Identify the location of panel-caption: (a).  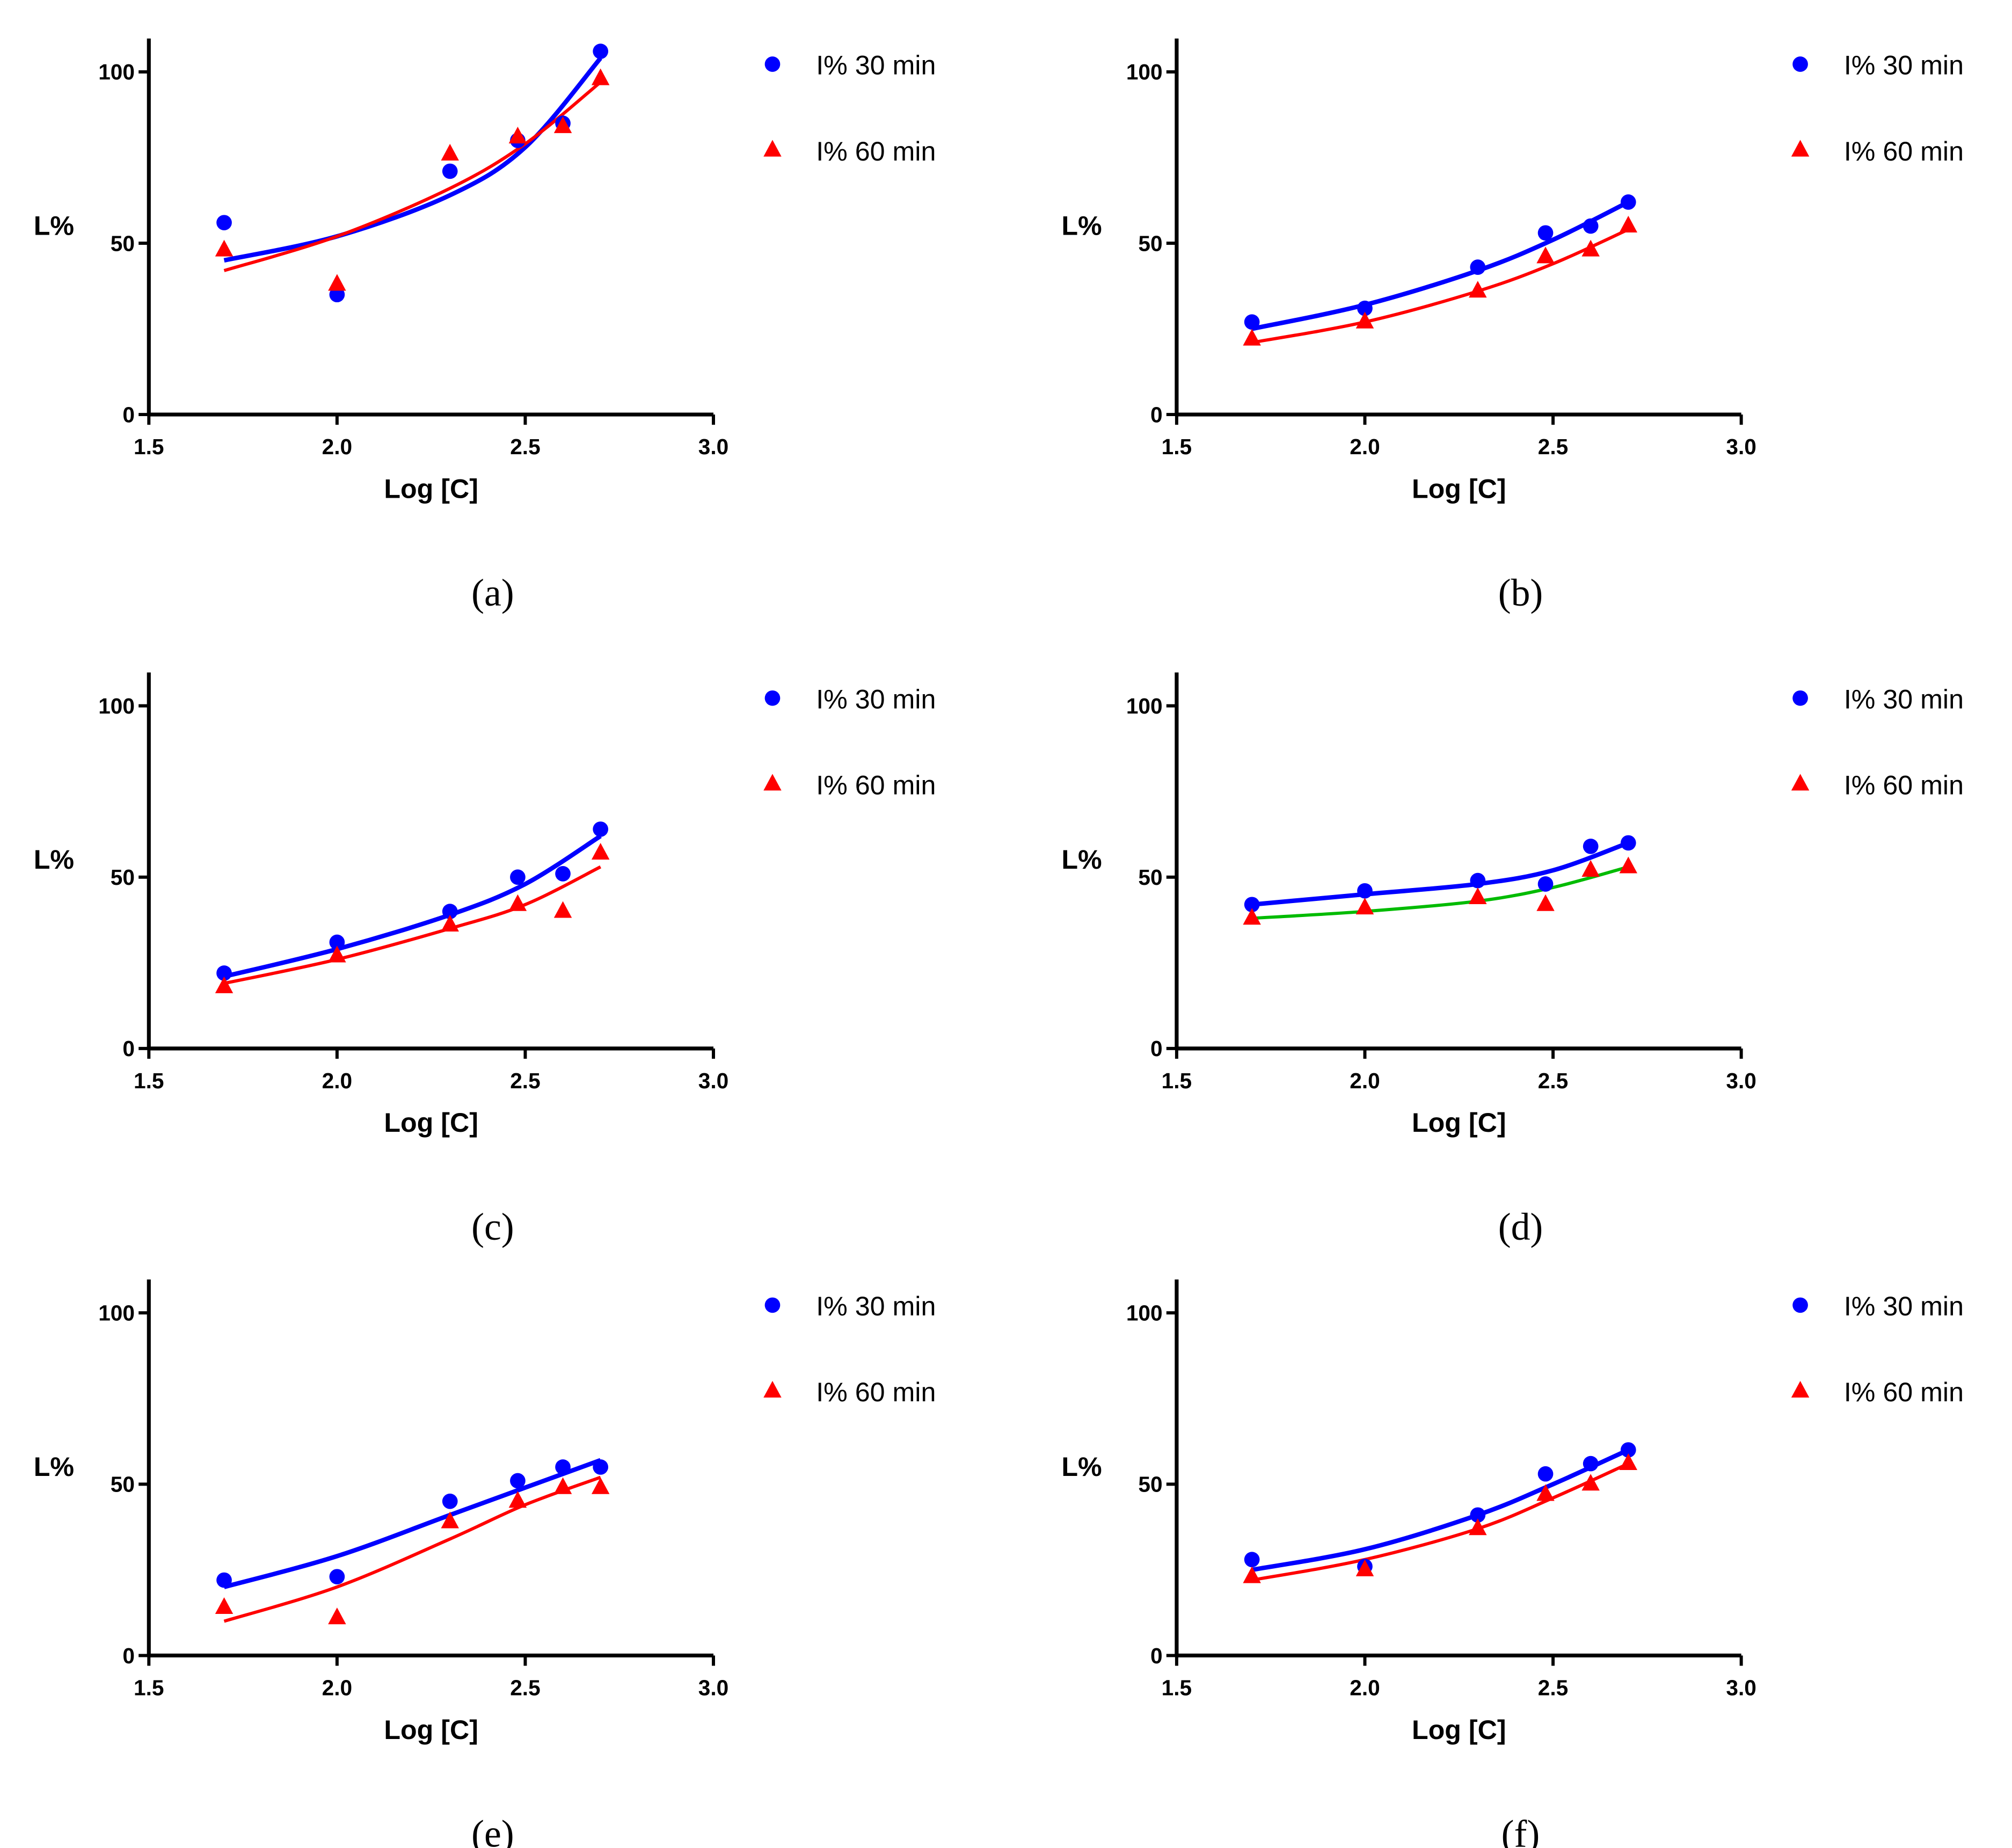
(492, 592).